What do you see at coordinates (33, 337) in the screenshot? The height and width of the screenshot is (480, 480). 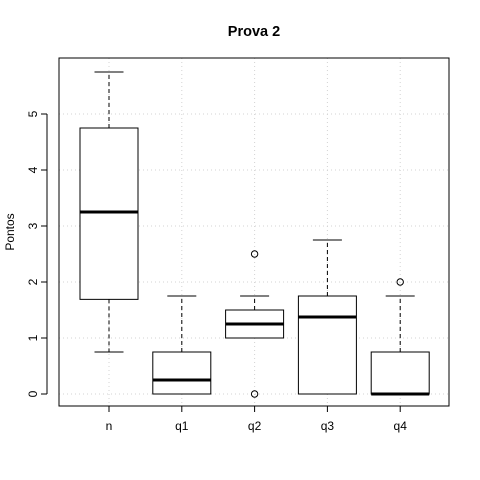 I see `y-tick-label: 1` at bounding box center [33, 337].